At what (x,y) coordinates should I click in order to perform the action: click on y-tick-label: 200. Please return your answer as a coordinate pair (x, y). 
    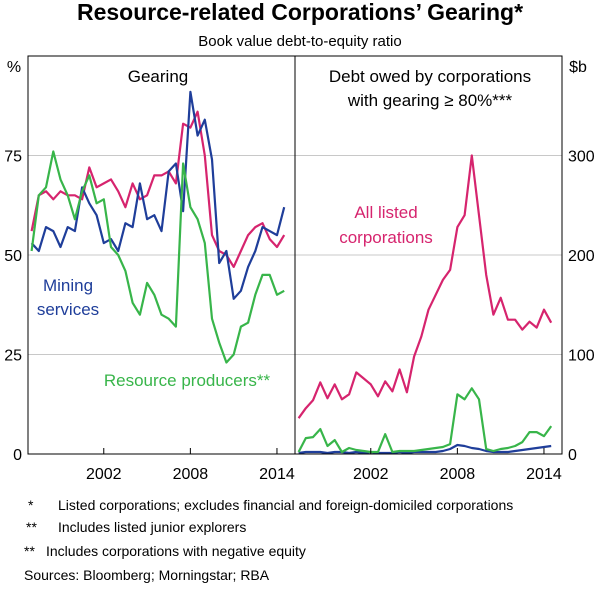
    Looking at the image, I should click on (581, 256).